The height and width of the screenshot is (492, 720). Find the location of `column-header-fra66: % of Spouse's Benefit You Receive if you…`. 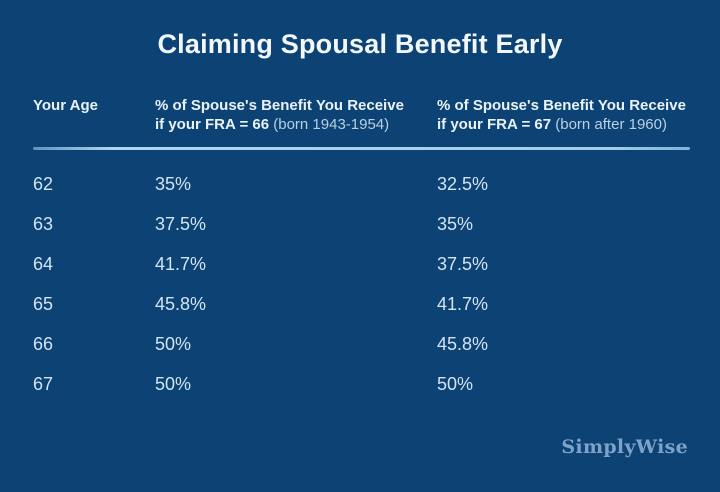

column-header-fra66: % of Spouse's Benefit You Receive if you… is located at coordinates (296, 116).